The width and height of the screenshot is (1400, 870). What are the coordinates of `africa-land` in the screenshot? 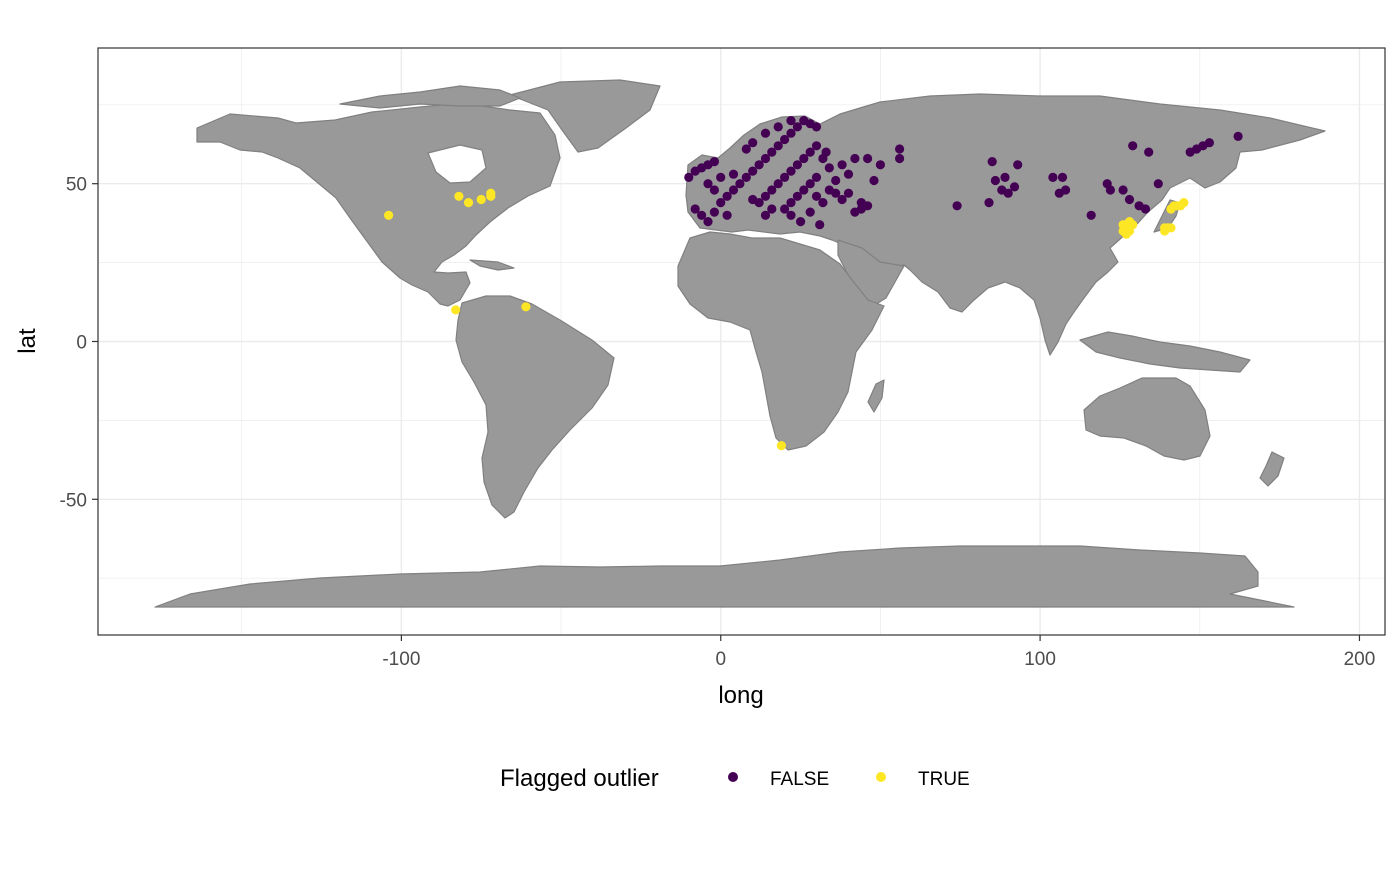 It's located at (781, 341).